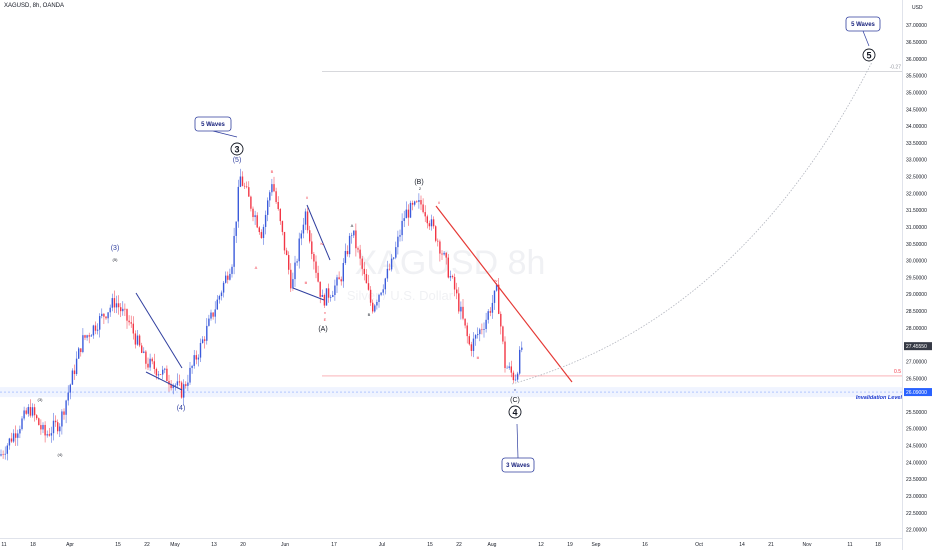  Describe the element at coordinates (916, 430) in the screenshot. I see `price-tick-label: 25.00000` at that location.